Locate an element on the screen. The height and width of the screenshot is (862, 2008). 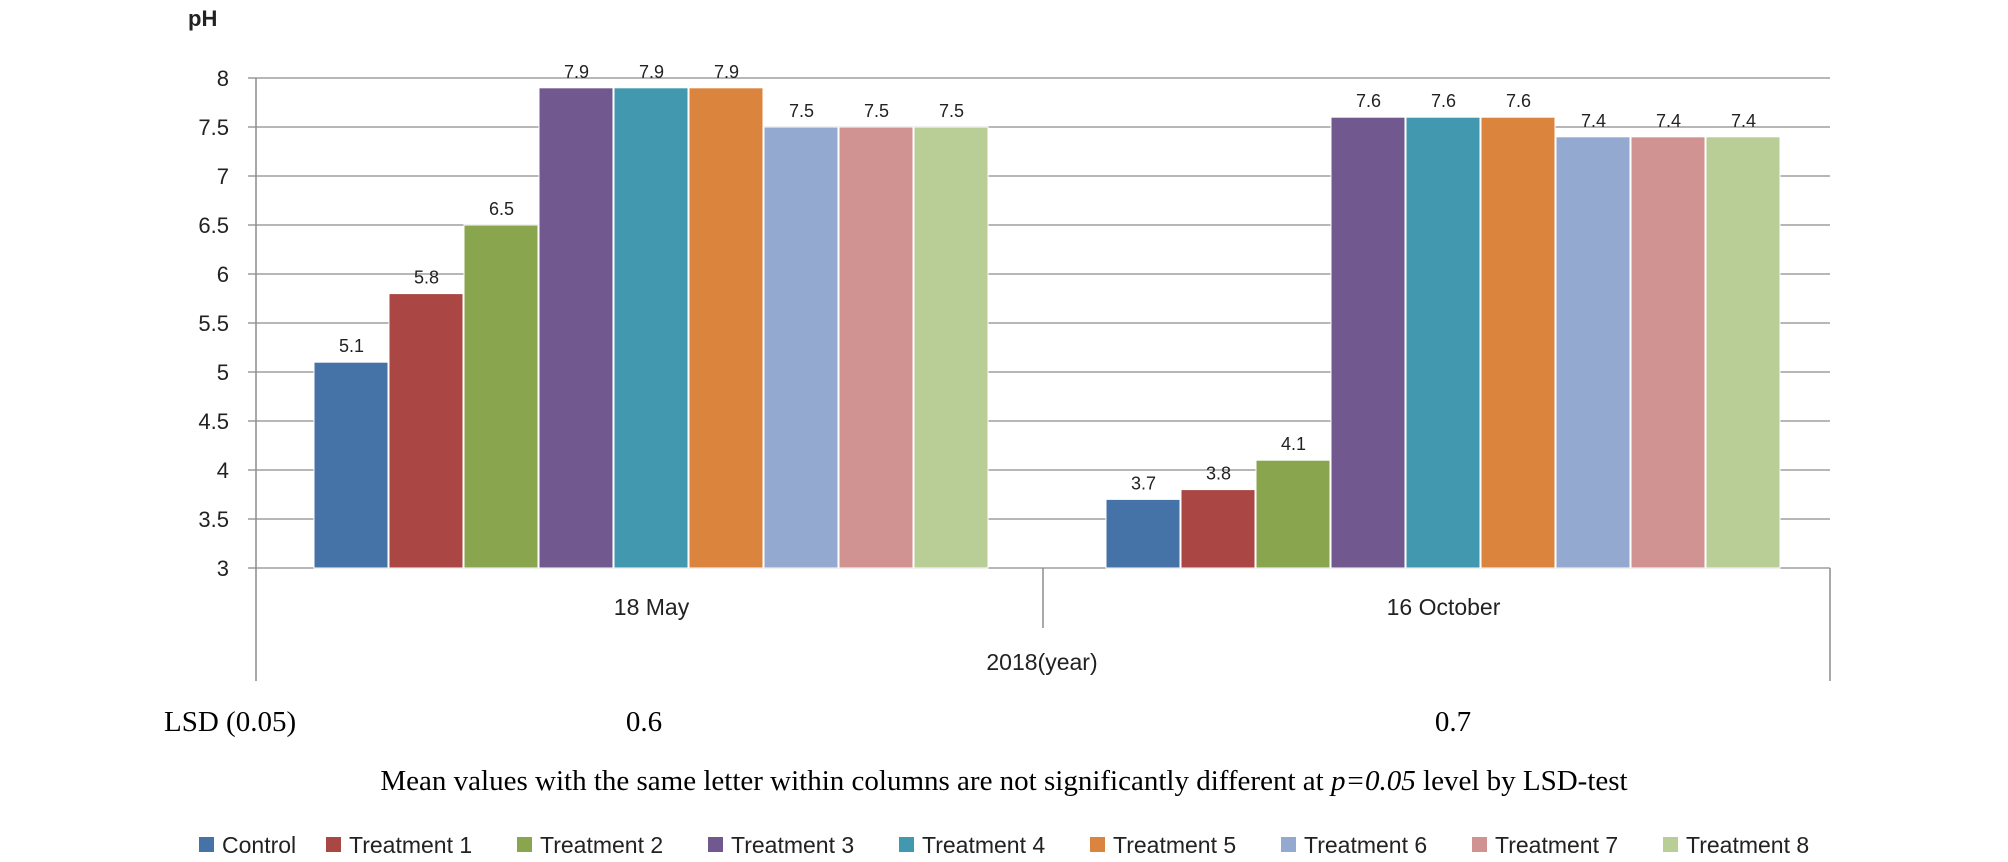
lsd-value-18-may: 0.6 is located at coordinates (644, 722).